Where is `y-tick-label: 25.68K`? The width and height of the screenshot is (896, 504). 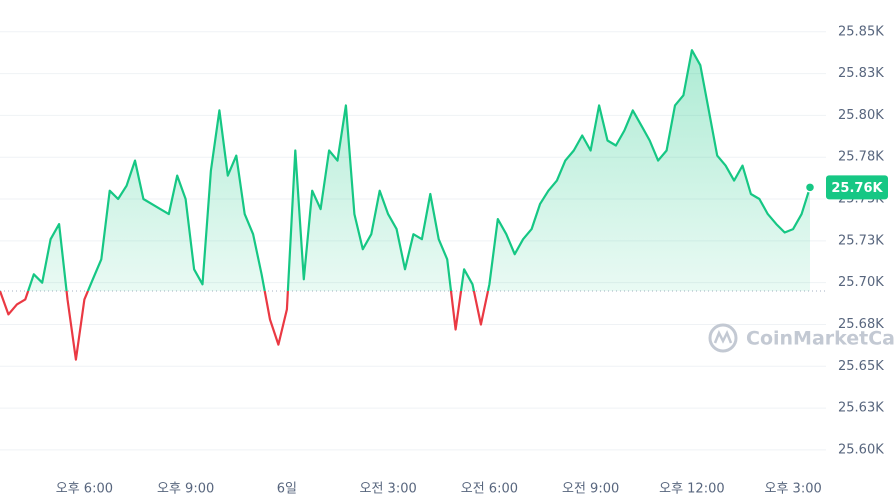
y-tick-label: 25.68K is located at coordinates (861, 324).